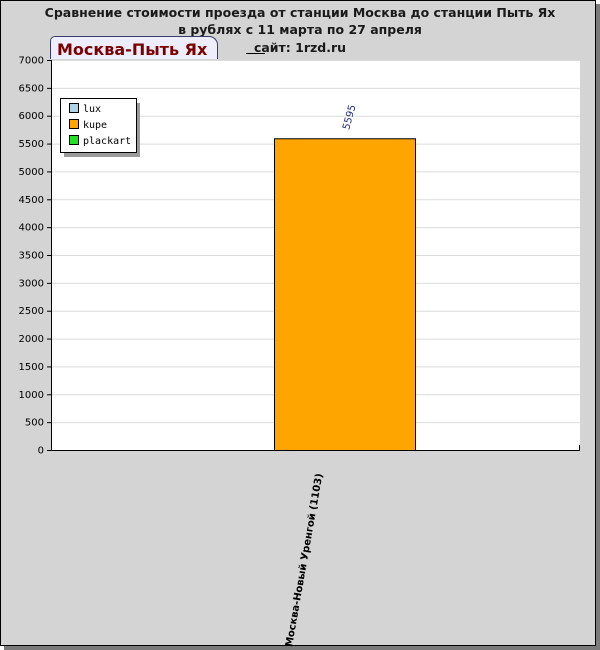  What do you see at coordinates (31, 116) in the screenshot?
I see `y-tick-label: 6000` at bounding box center [31, 116].